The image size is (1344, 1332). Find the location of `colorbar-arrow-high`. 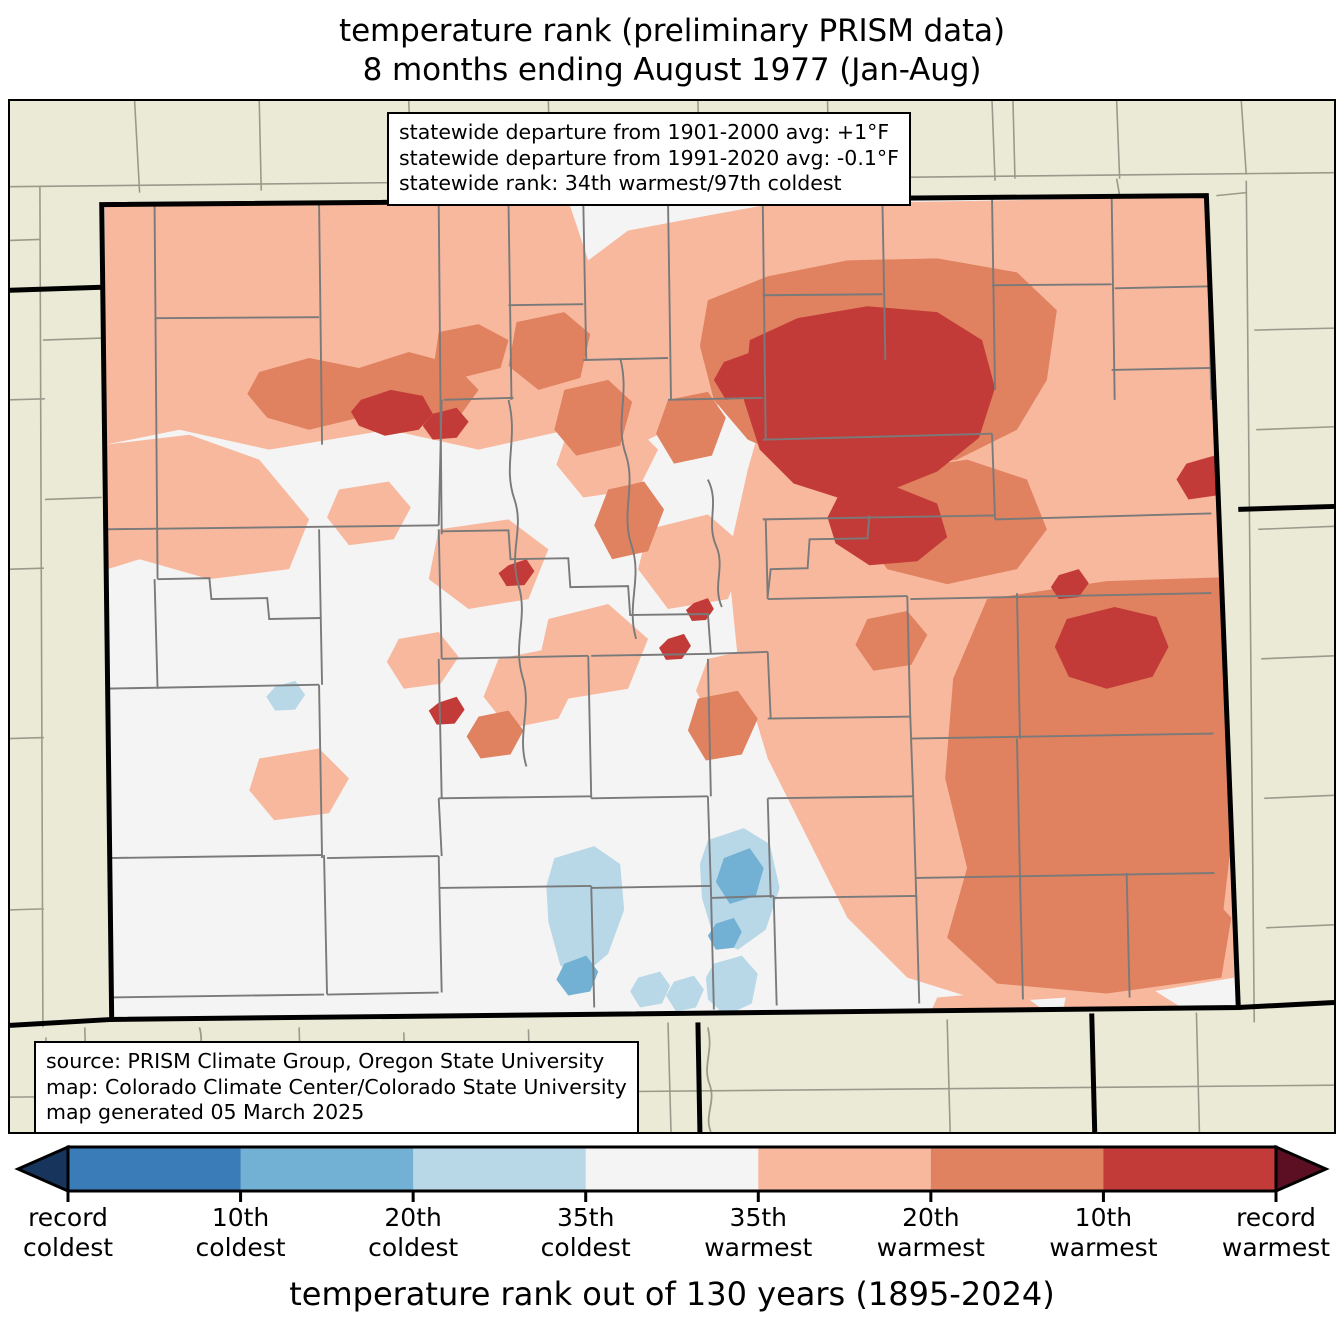

colorbar-arrow-high is located at coordinates (1302, 1169).